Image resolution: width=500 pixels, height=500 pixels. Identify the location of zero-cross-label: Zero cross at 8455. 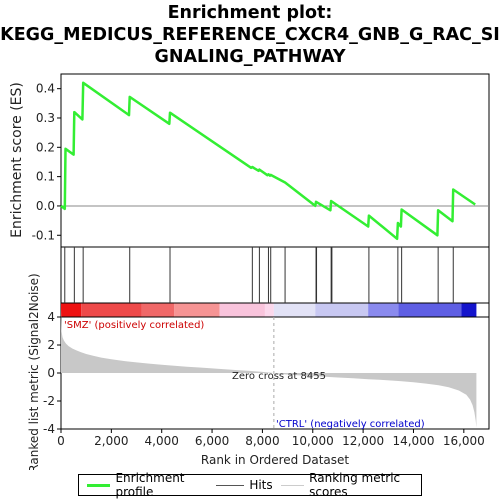
(279, 376).